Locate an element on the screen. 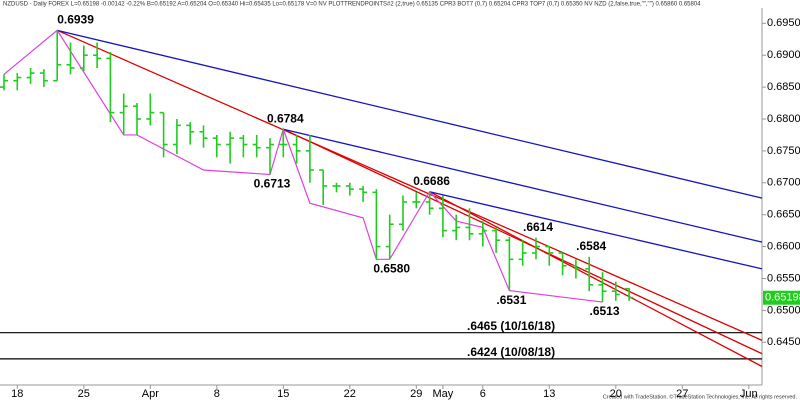 Image resolution: width=800 pixels, height=402 pixels. x-tick-label: 13 is located at coordinates (549, 394).